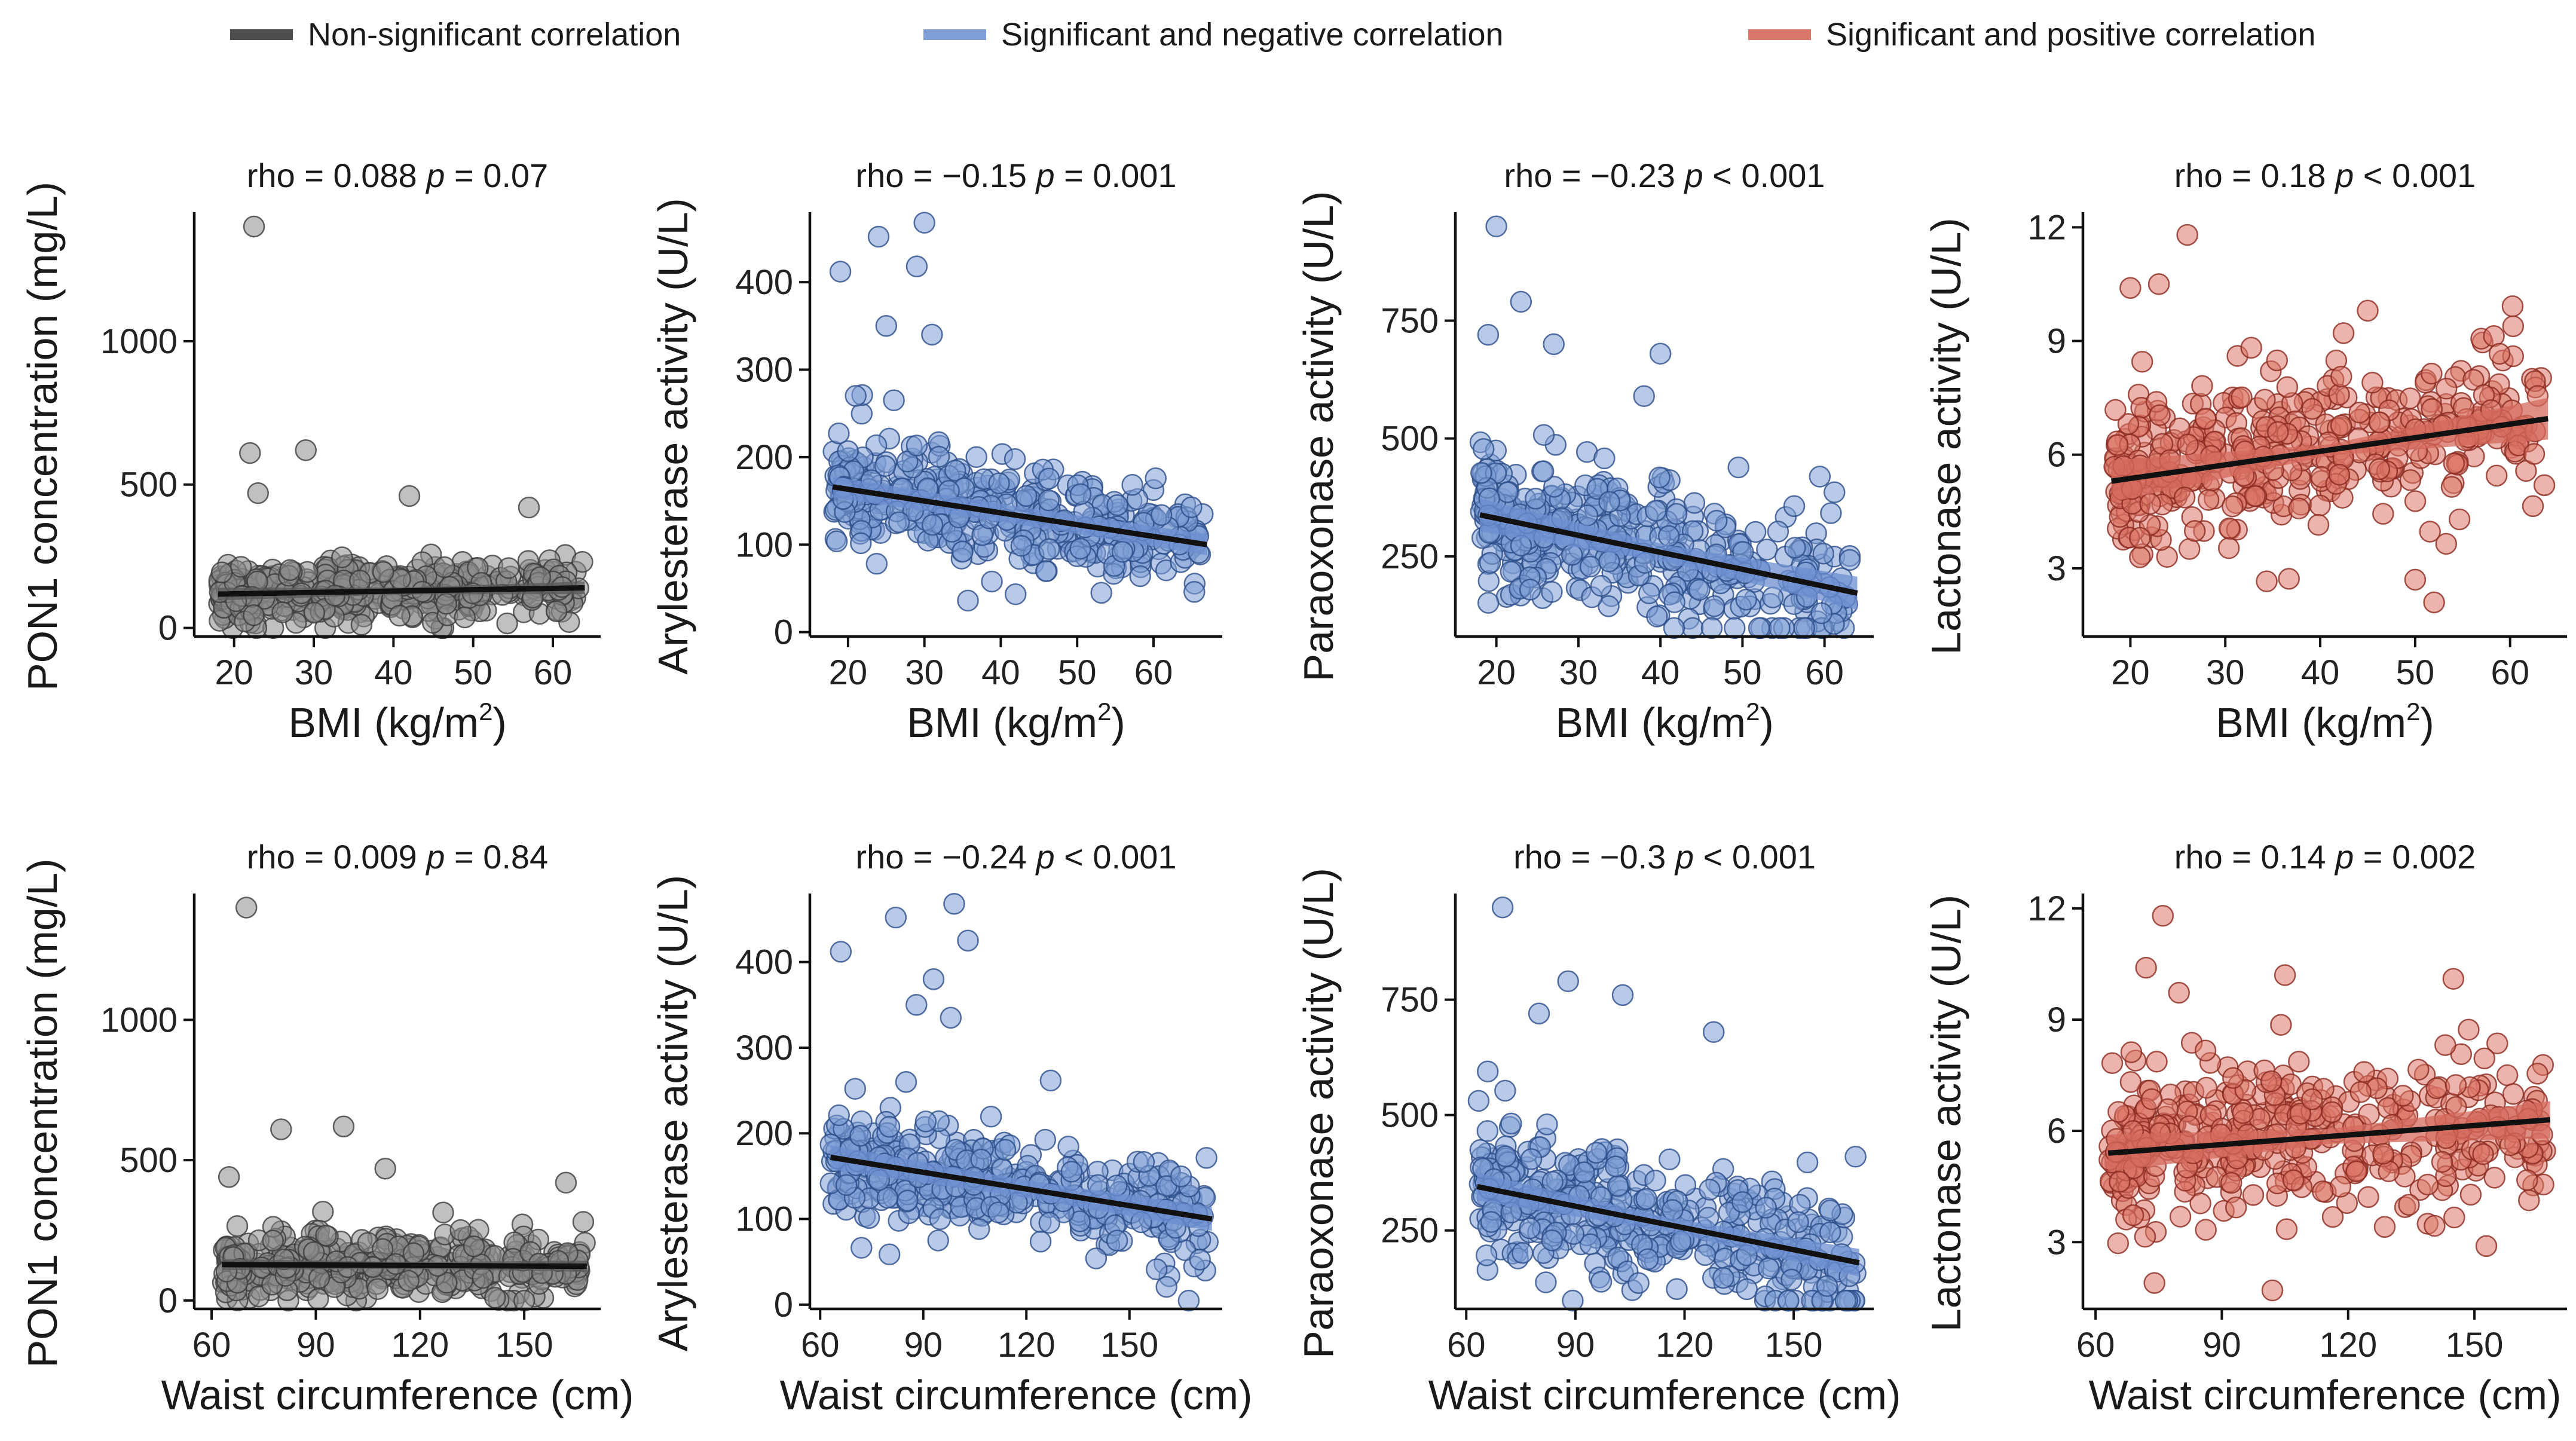 The height and width of the screenshot is (1441, 2576). Describe the element at coordinates (2325, 1395) in the screenshot. I see `x-axis-label: Waist circumference (cm)` at that location.